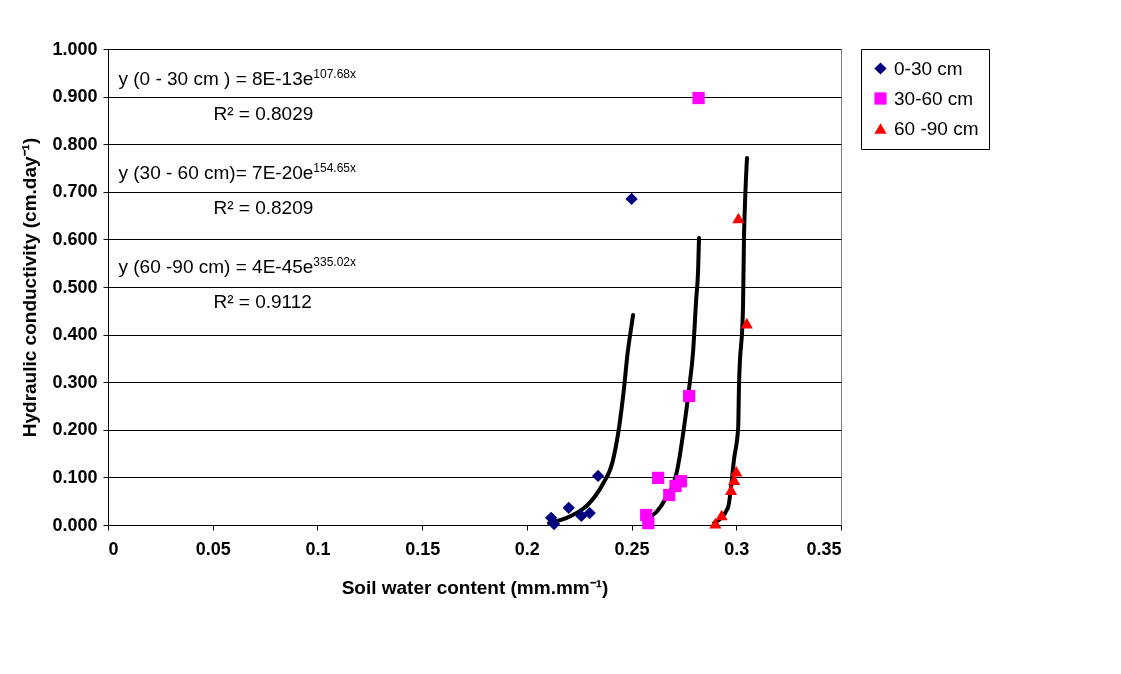 Image resolution: width=1121 pixels, height=674 pixels. I want to click on y-tick-label: 0.200, so click(75, 429).